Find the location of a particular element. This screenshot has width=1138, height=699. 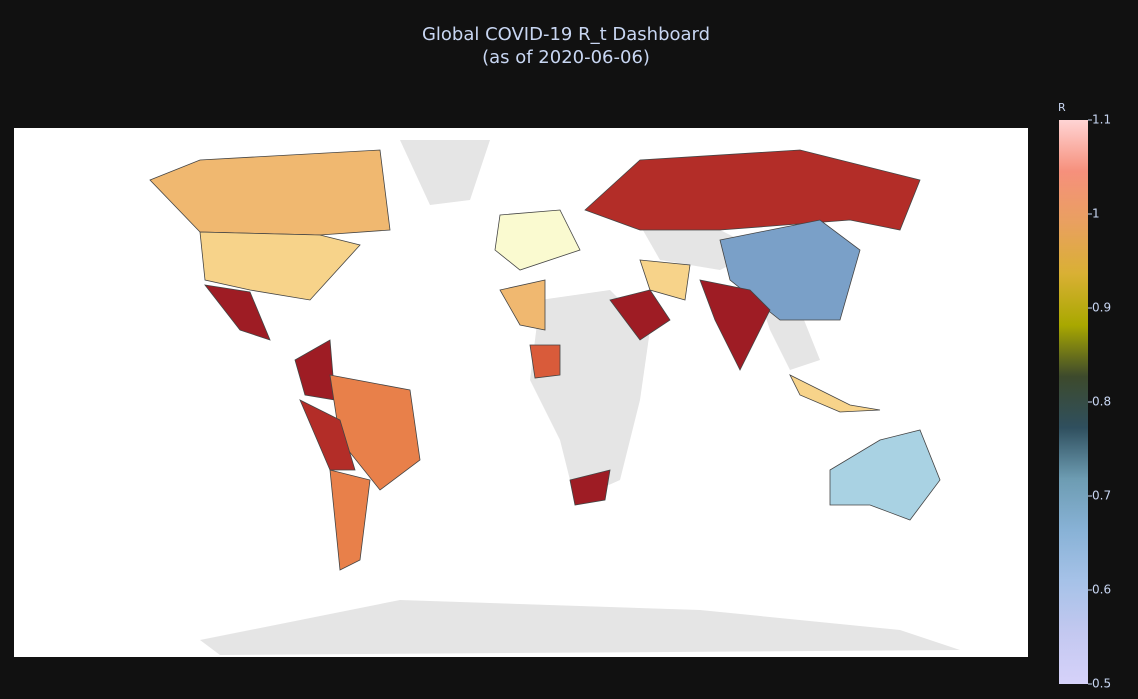

greenland is located at coordinates (445, 172).